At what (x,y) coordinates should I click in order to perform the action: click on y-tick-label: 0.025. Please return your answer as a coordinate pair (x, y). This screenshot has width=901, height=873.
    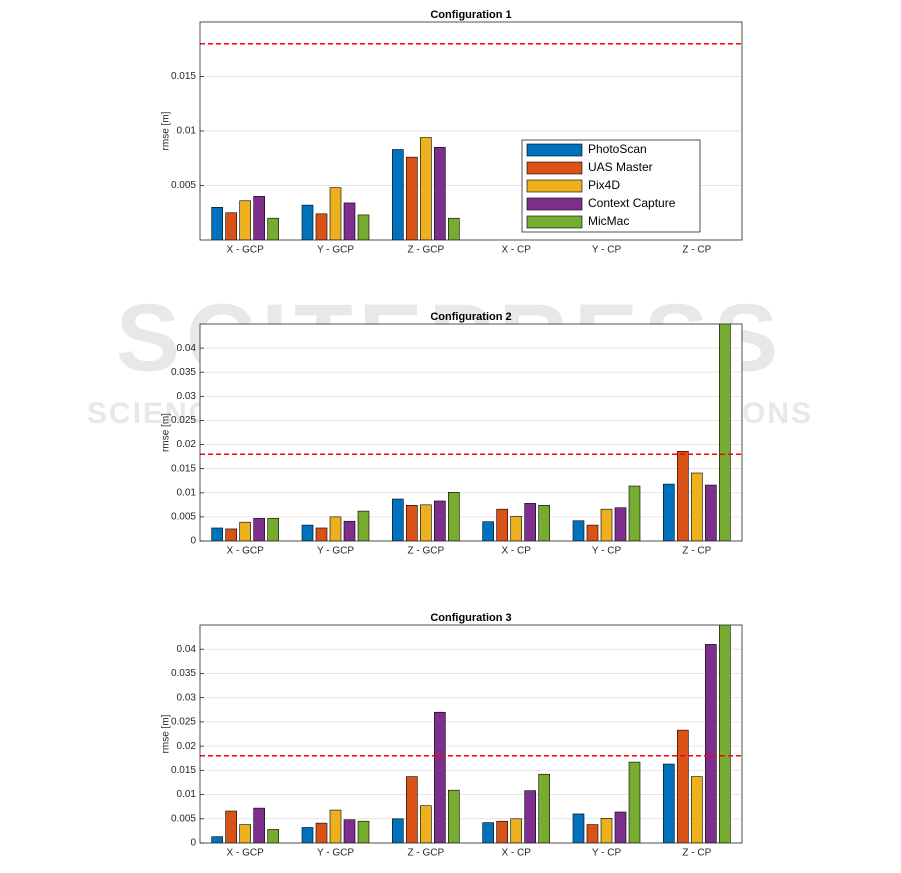
    Looking at the image, I should click on (183, 722).